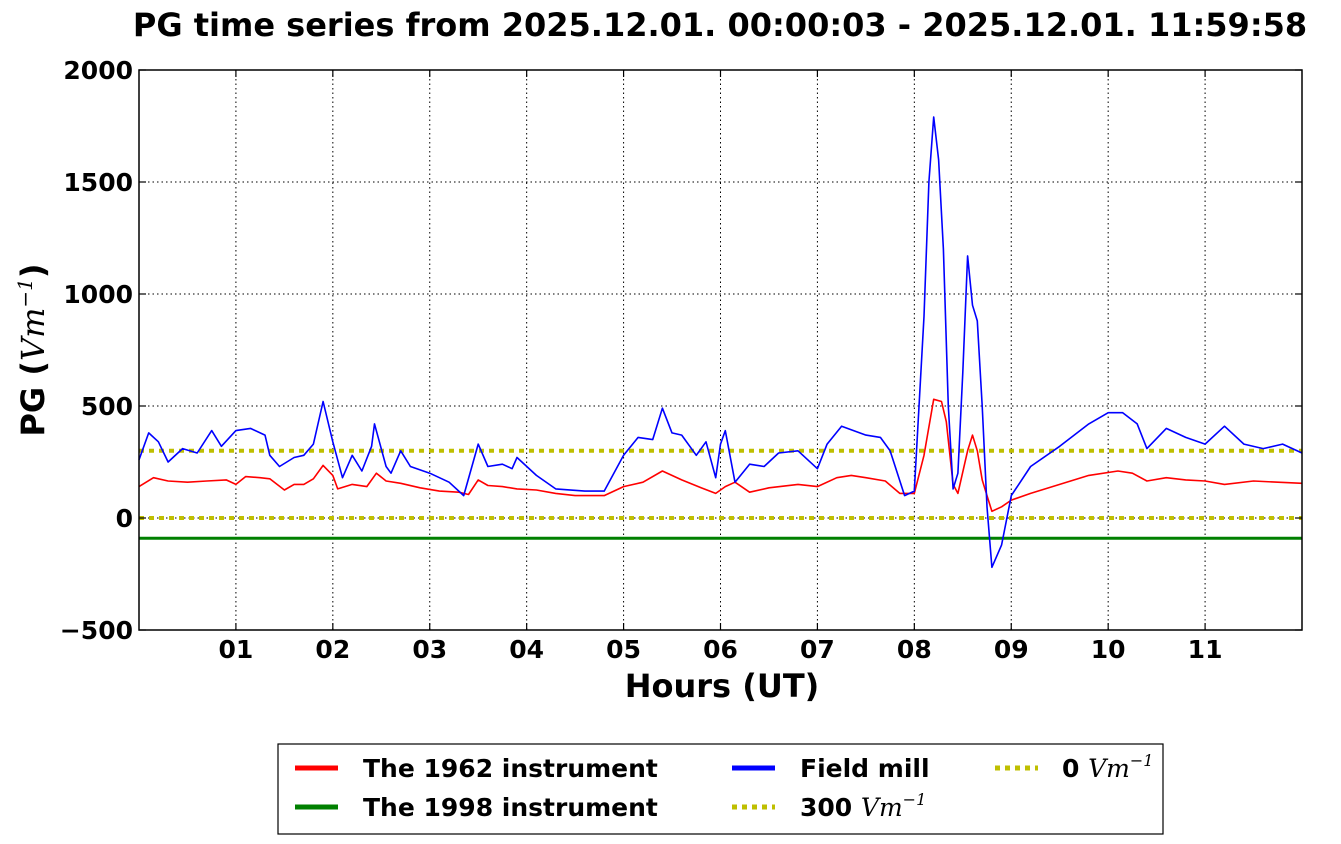 The image size is (1341, 844). I want to click on legend-box, so click(720, 789).